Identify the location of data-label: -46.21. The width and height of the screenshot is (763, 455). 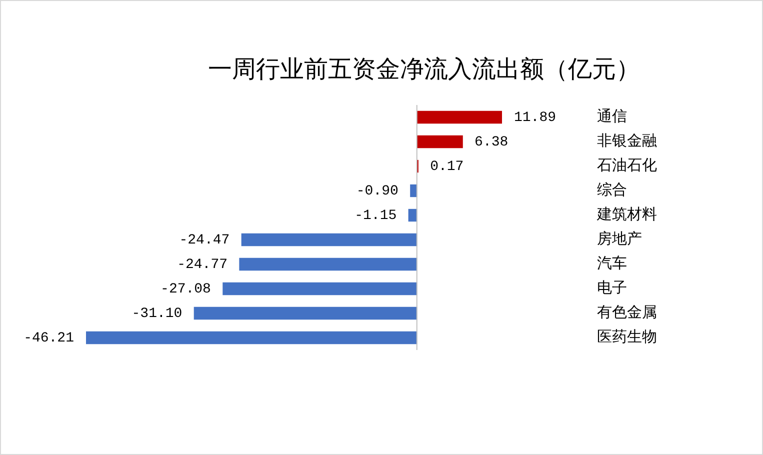
(49, 338).